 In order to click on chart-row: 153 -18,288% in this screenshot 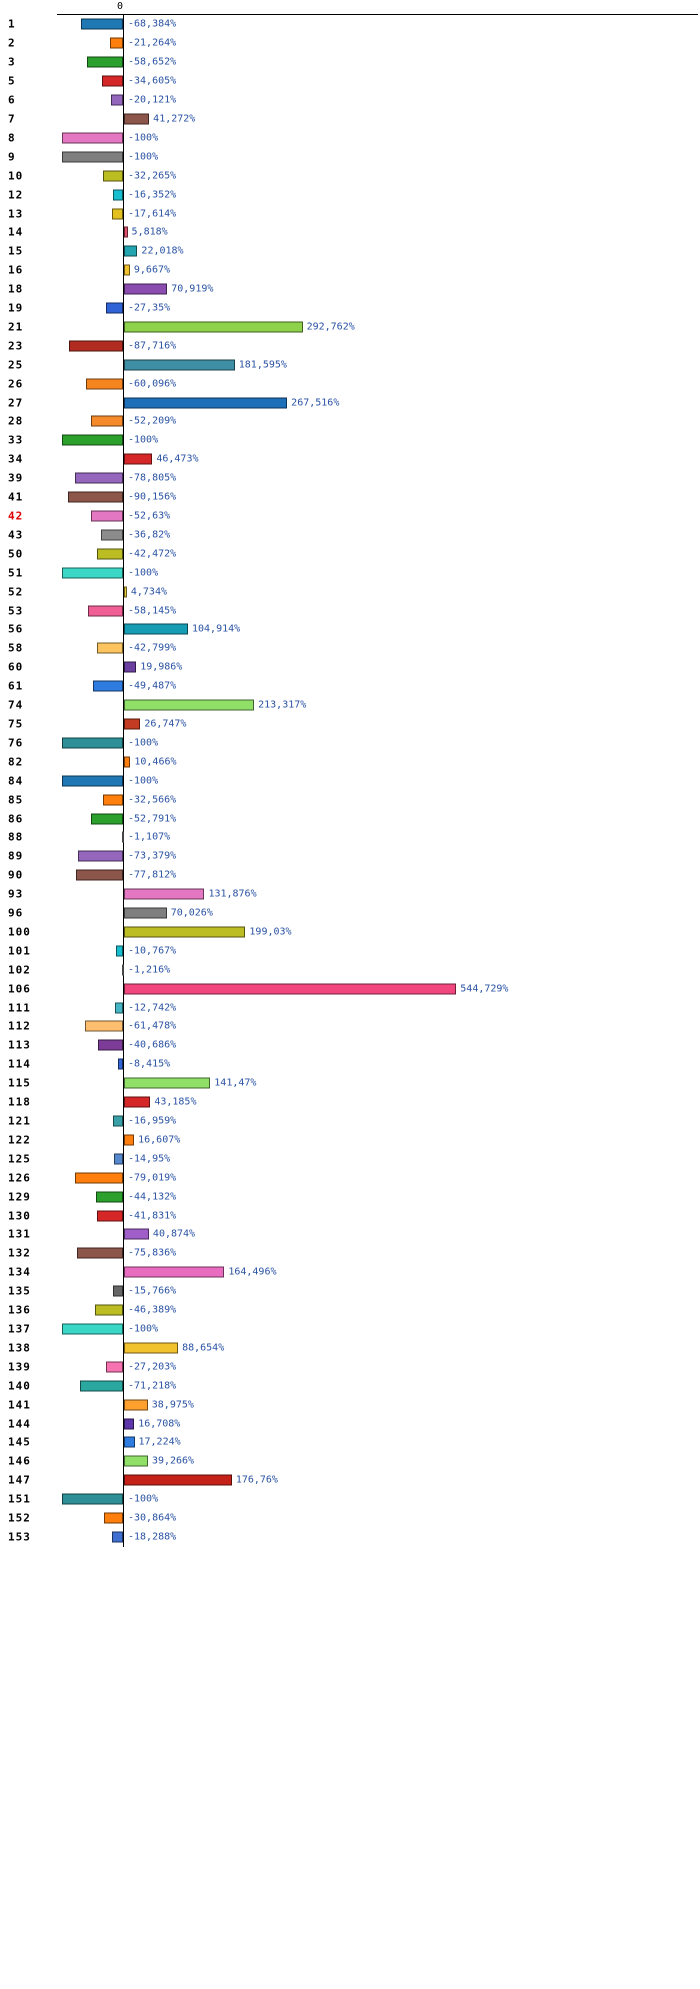, I will do `click(350, 1537)`.